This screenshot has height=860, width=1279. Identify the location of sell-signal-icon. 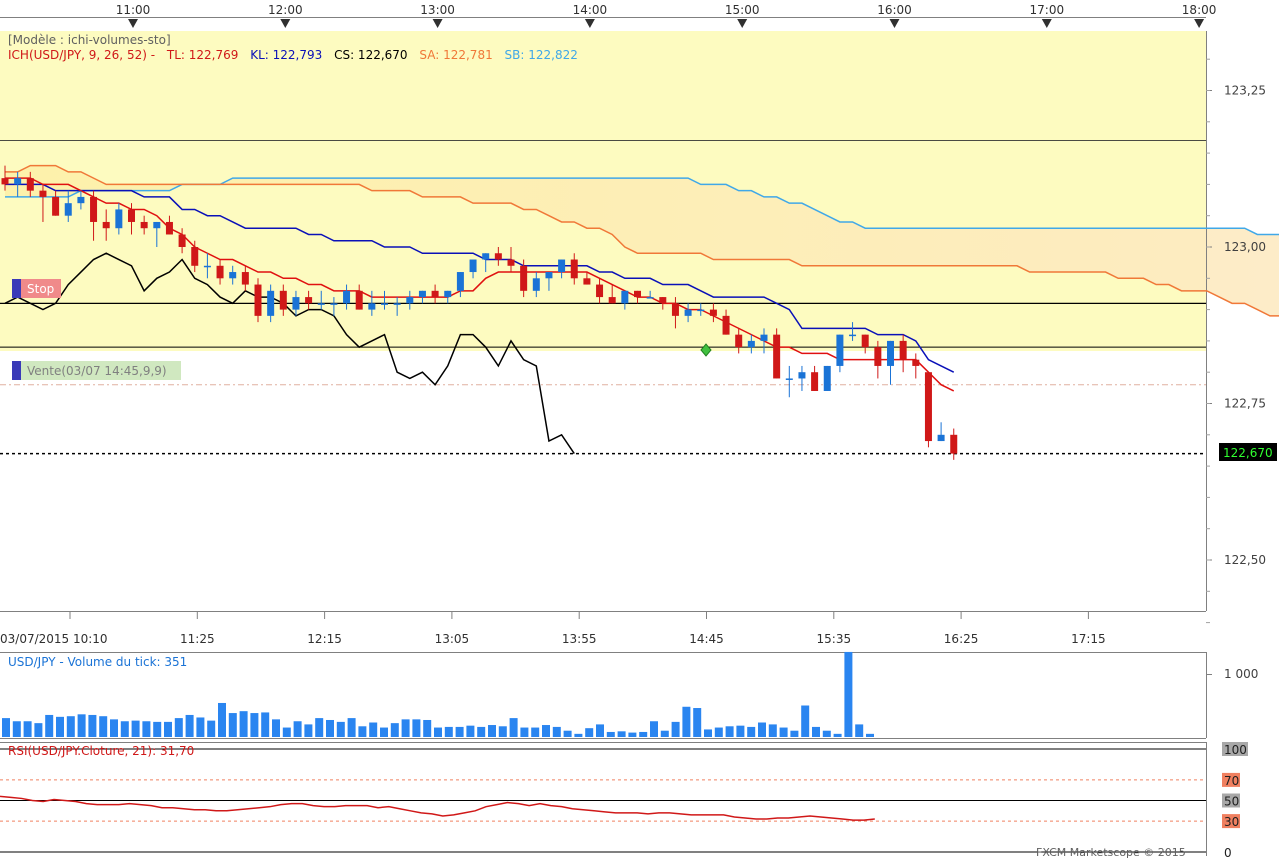
(706, 350).